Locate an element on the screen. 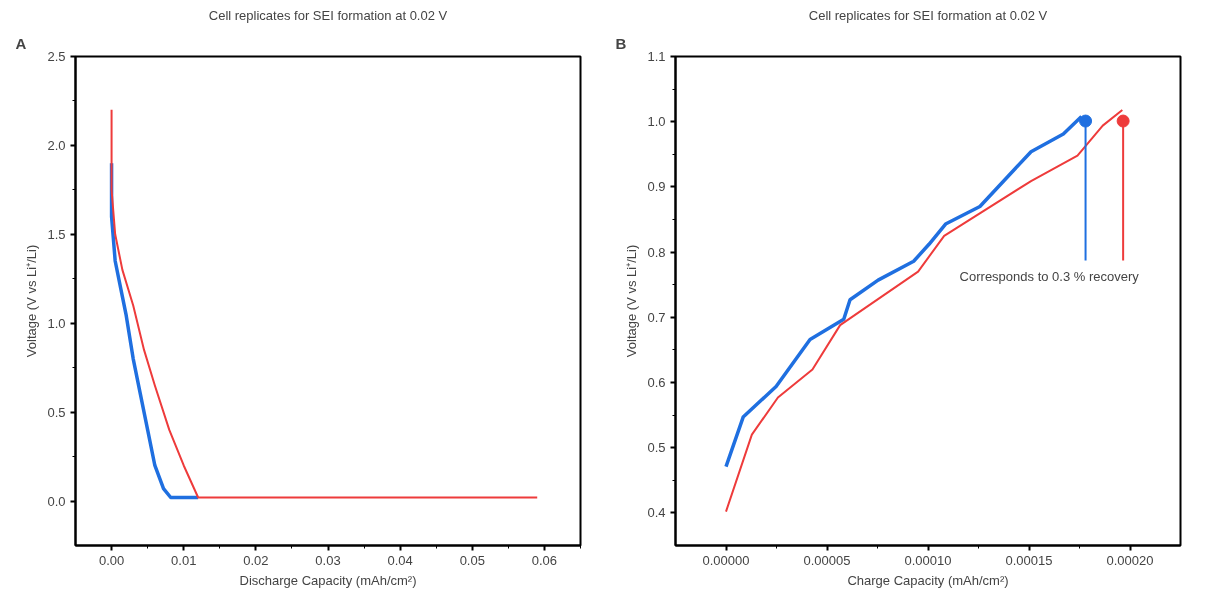  x-tick-label: 0.00 is located at coordinates (111, 560).